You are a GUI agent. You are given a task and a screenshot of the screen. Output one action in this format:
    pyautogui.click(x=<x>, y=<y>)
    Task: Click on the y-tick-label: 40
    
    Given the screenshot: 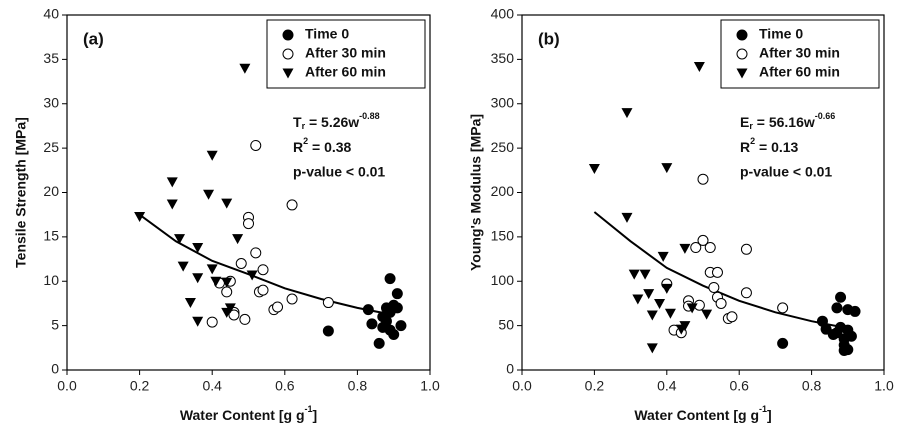 What is the action you would take?
    pyautogui.click(x=51, y=14)
    